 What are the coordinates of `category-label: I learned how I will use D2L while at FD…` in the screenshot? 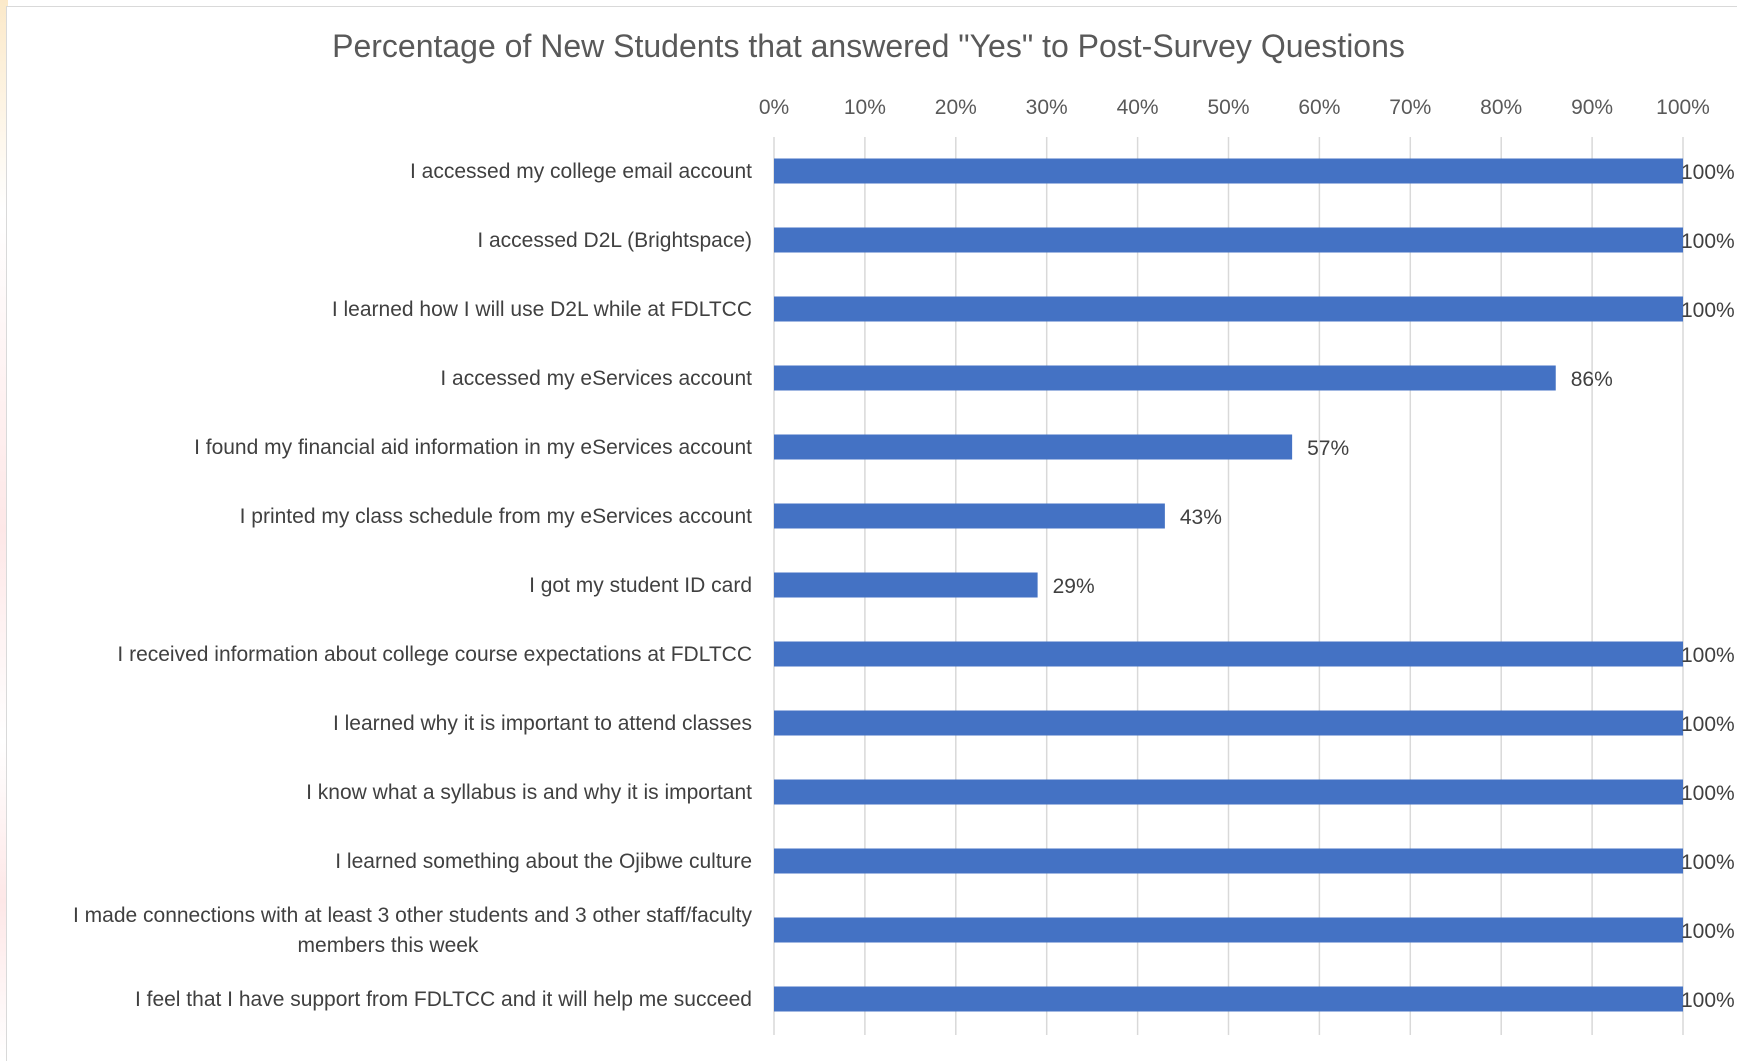 It's located at (542, 309).